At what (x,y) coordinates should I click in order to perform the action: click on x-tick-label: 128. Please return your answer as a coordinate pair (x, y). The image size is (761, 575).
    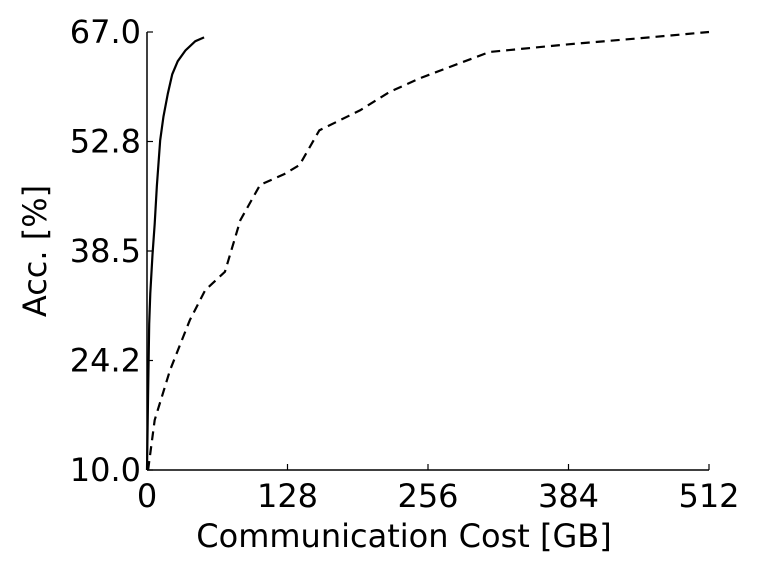
    Looking at the image, I should click on (287, 496).